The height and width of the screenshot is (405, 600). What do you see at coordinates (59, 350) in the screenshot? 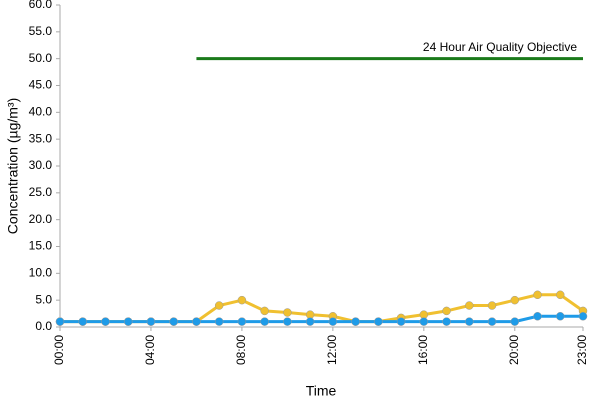
I see `x-tick-label: 00:00` at bounding box center [59, 350].